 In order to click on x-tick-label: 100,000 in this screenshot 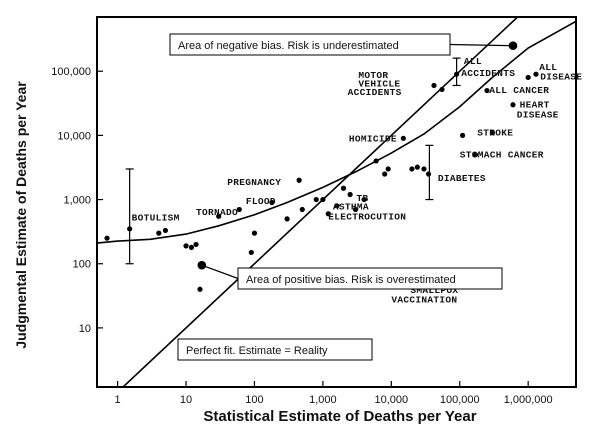, I will do `click(460, 400)`.